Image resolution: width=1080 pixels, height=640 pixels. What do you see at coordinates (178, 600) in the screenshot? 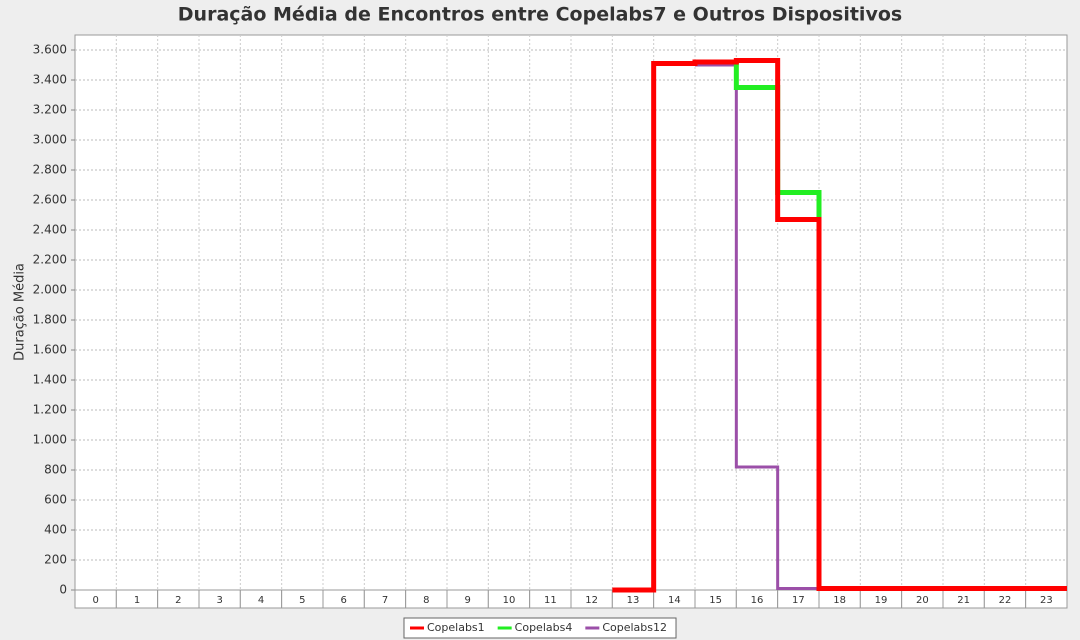
I see `x-tick-label: 2` at bounding box center [178, 600].